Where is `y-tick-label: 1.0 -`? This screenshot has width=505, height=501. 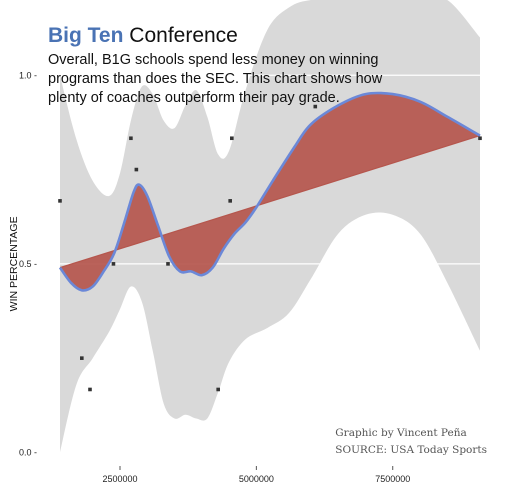 y-tick-label: 1.0 - is located at coordinates (28, 75).